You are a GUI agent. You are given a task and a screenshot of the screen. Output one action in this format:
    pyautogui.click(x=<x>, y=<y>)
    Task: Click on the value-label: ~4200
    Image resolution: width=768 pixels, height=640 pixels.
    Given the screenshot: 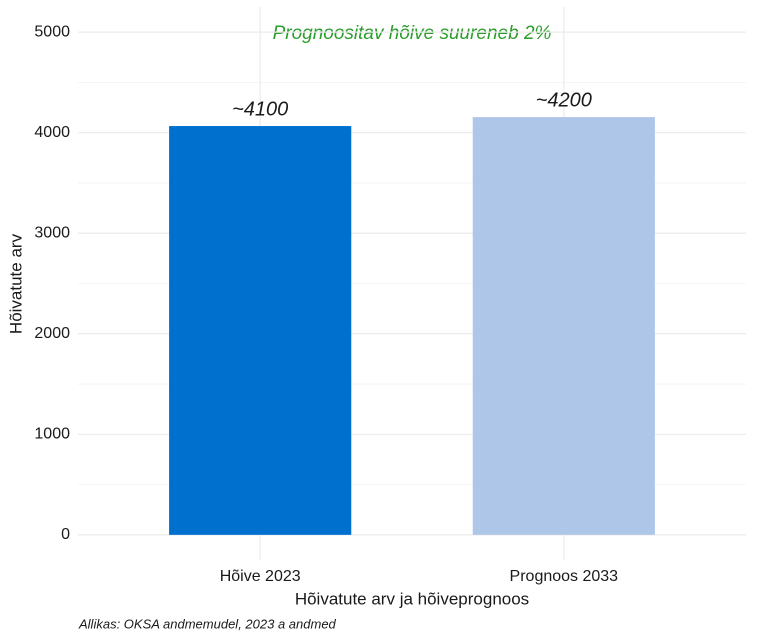 What is the action you would take?
    pyautogui.click(x=564, y=100)
    